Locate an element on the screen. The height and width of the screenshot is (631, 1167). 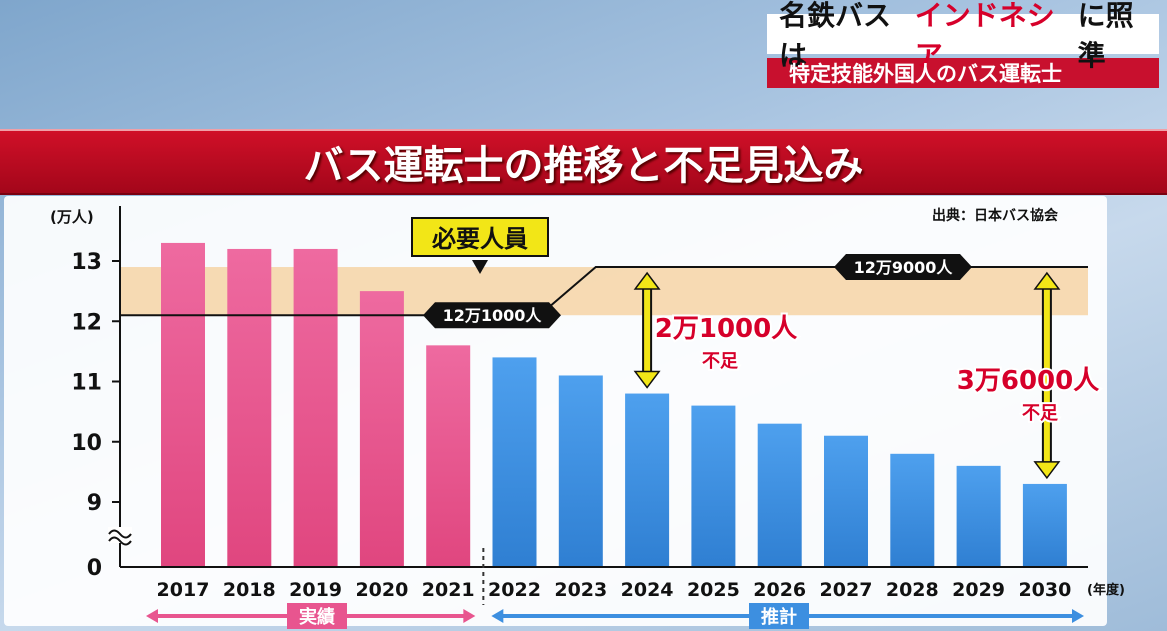
x-tick-label: 2024 is located at coordinates (647, 590).